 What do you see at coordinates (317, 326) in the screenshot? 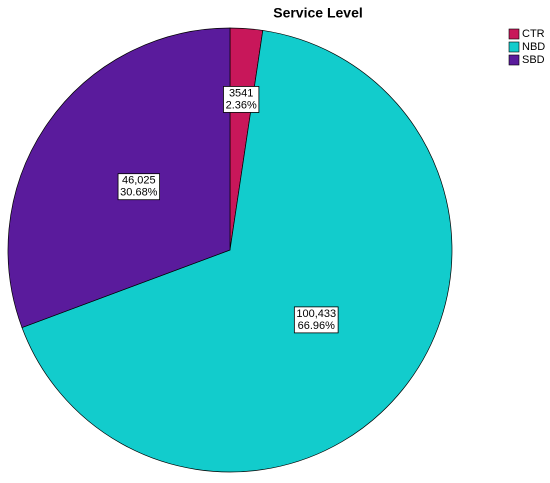
I see `percent-label: 66.96%` at bounding box center [317, 326].